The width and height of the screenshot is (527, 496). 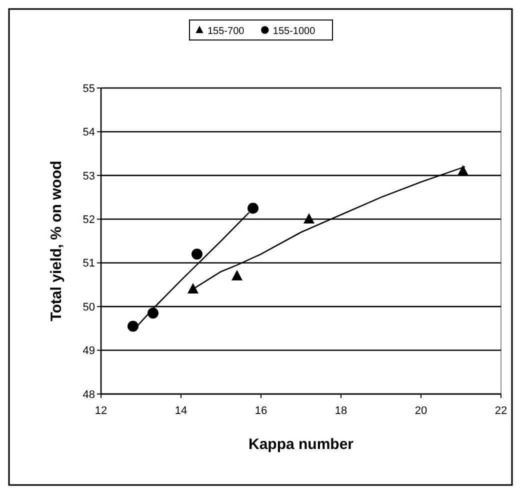 What do you see at coordinates (341, 411) in the screenshot?
I see `x-tick-label: 18` at bounding box center [341, 411].